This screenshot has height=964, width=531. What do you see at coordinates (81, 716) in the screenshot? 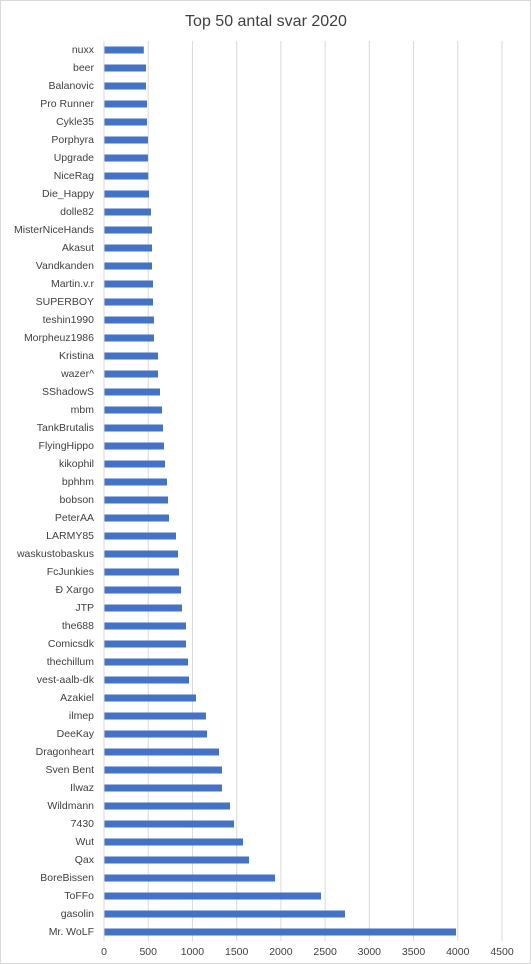
I see `y-tick-label: ilmep` at bounding box center [81, 716].